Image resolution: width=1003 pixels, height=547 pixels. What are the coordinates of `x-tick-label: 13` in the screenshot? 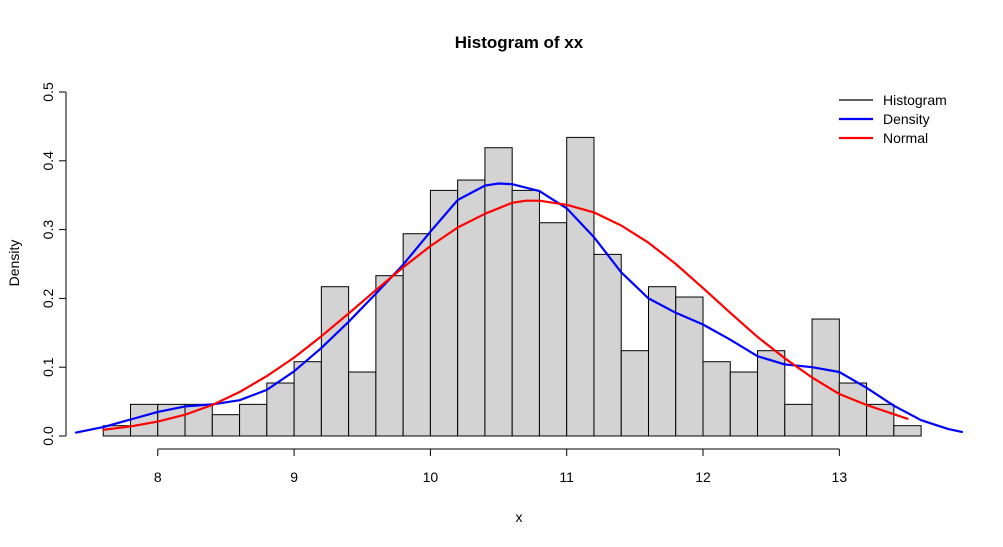 It's located at (840, 477).